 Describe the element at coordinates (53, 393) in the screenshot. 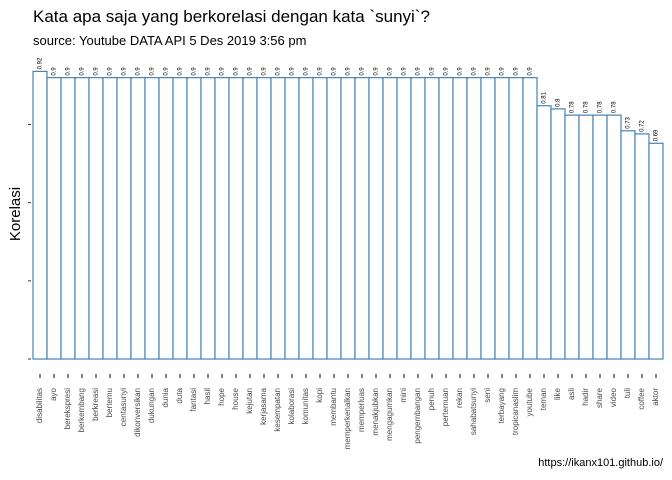

I see `x-tick-label: ayo` at that location.